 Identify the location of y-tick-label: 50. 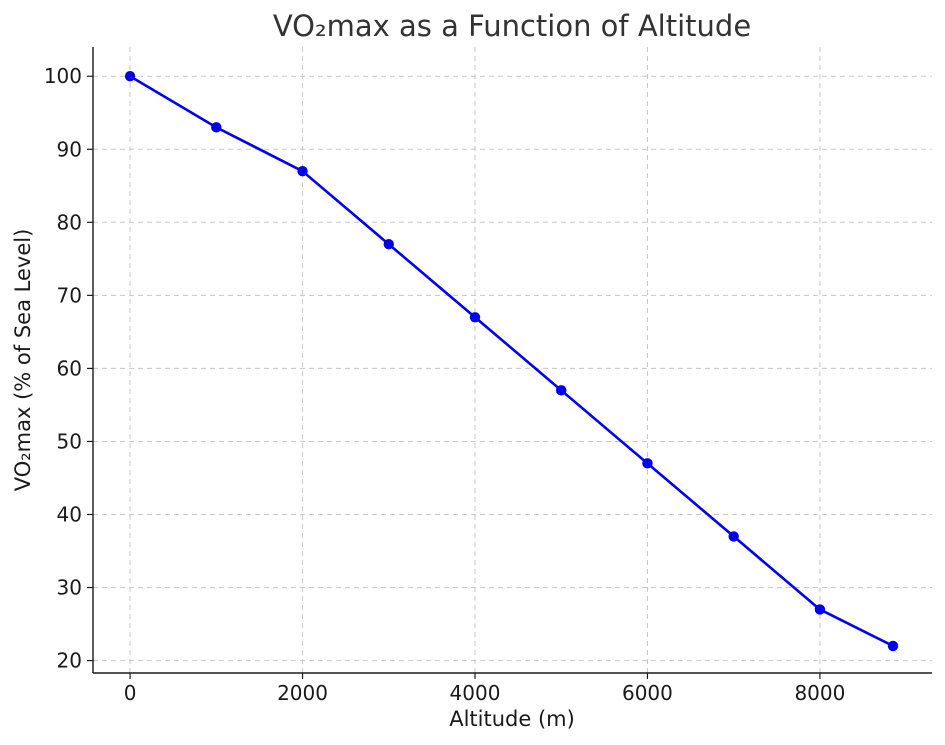
(69, 441).